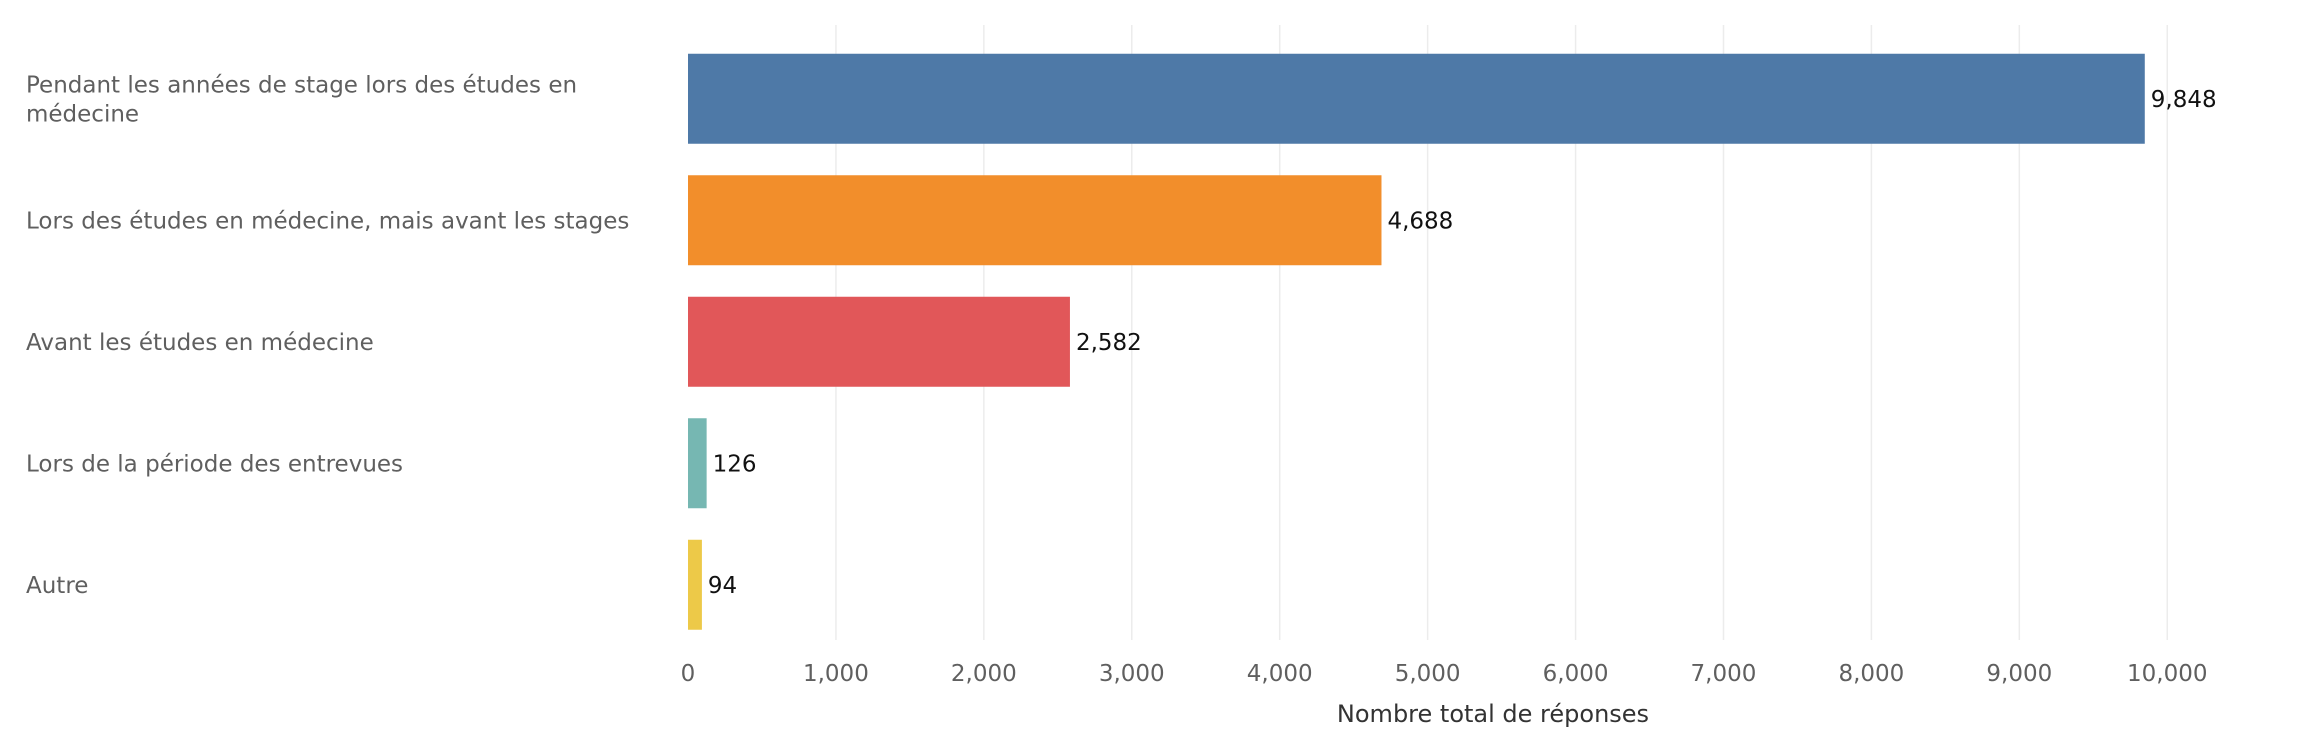 The height and width of the screenshot is (748, 2320). I want to click on x-tick-label: 0, so click(688, 674).